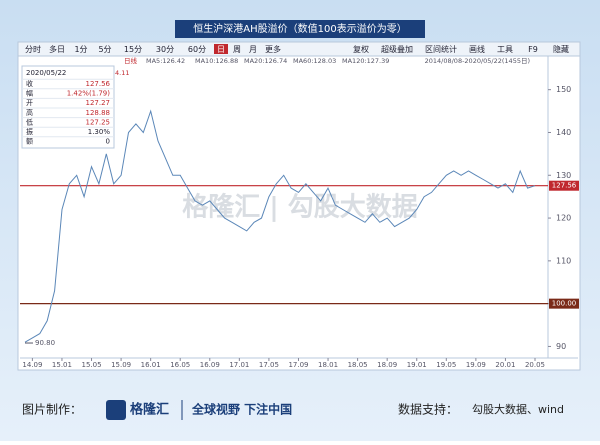  I want to click on x-tick-label: 14.09, so click(32, 365).